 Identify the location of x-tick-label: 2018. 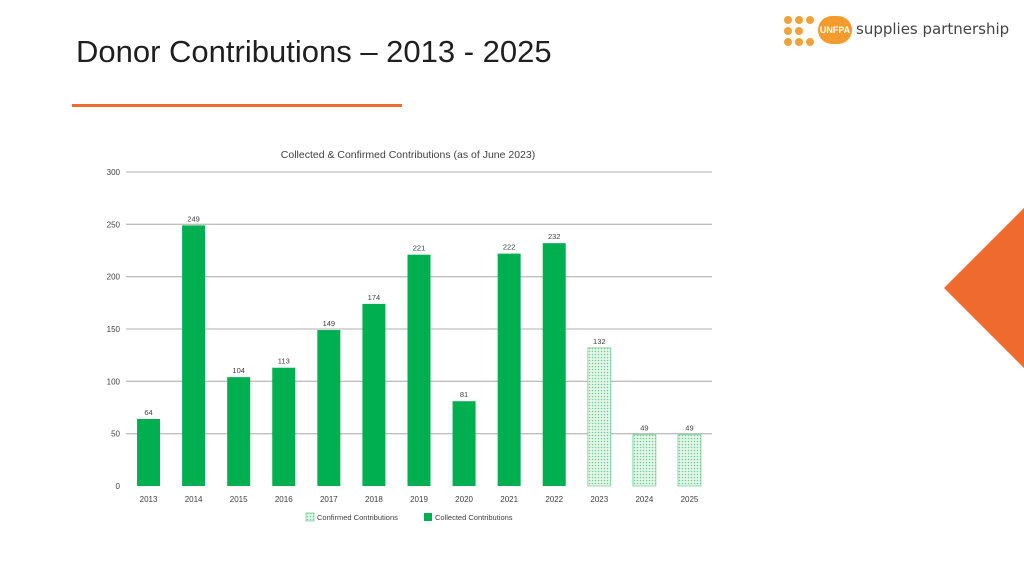
(374, 499).